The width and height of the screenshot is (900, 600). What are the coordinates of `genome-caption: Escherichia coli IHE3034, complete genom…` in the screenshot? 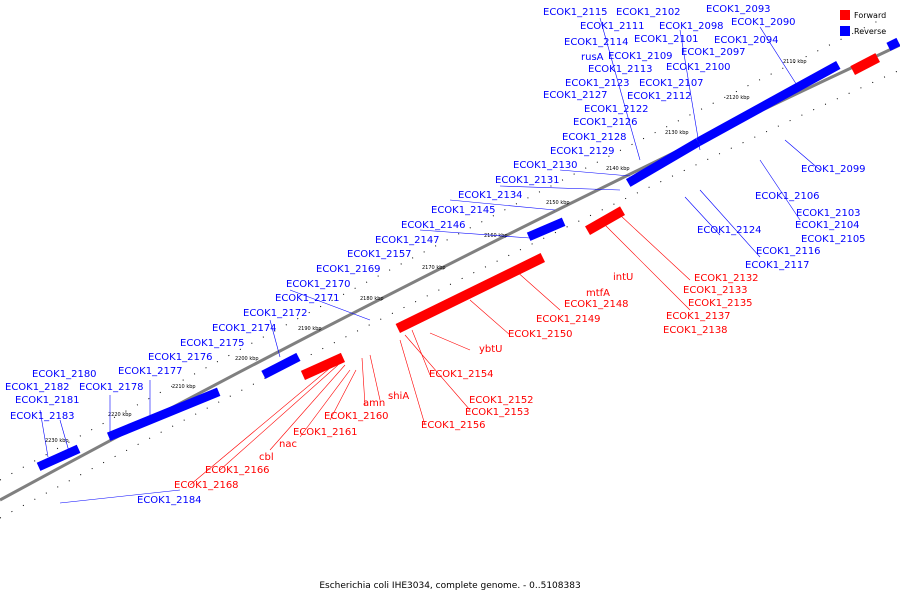 It's located at (449, 586).